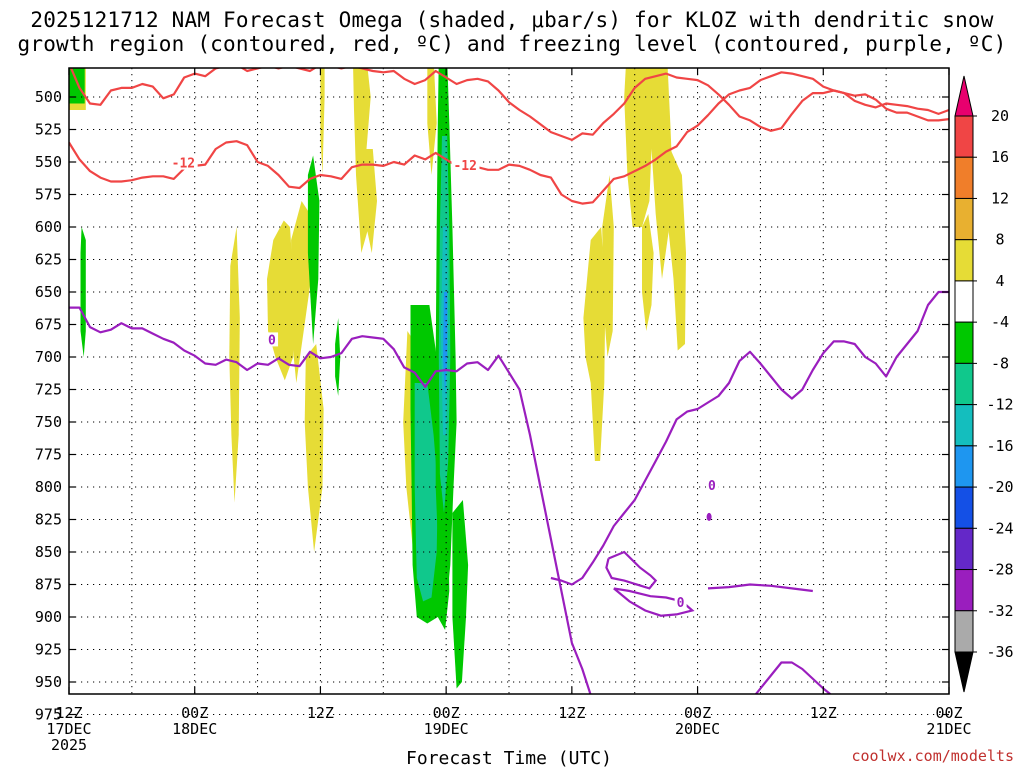 This screenshot has width=1024, height=768. Describe the element at coordinates (48, 682) in the screenshot. I see `y-tick-label-950: 950` at that location.